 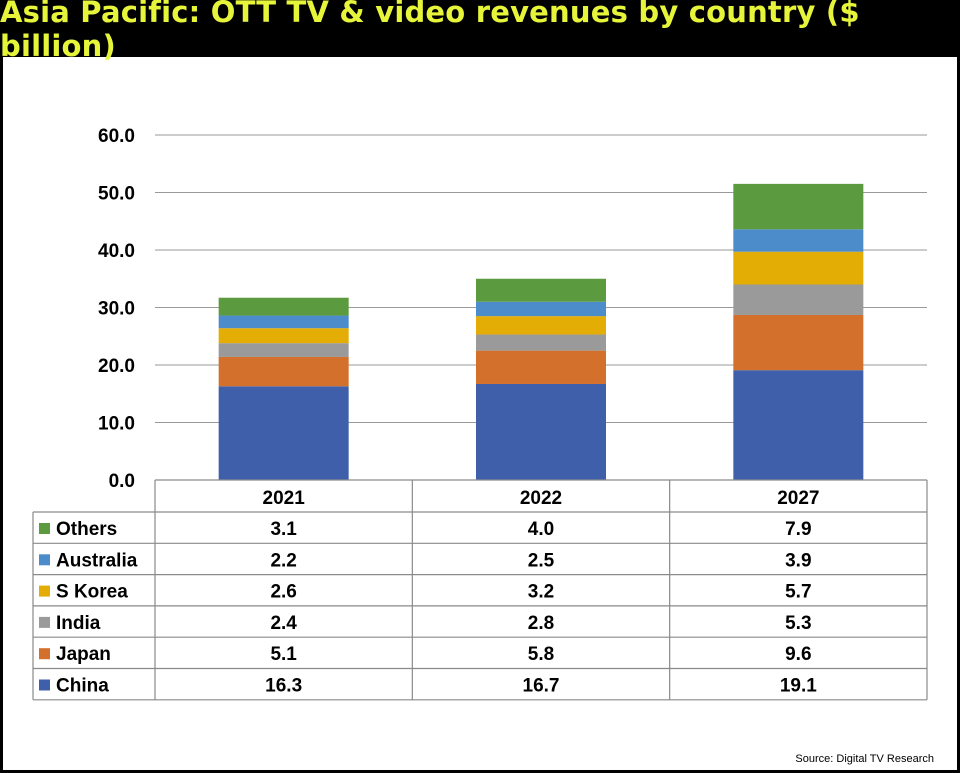 What do you see at coordinates (541, 623) in the screenshot?
I see `table-value: 2.8` at bounding box center [541, 623].